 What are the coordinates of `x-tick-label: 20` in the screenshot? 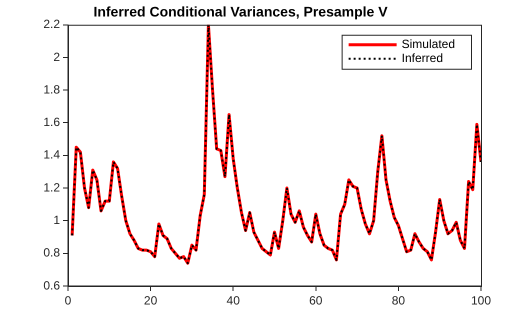 It's located at (151, 301).